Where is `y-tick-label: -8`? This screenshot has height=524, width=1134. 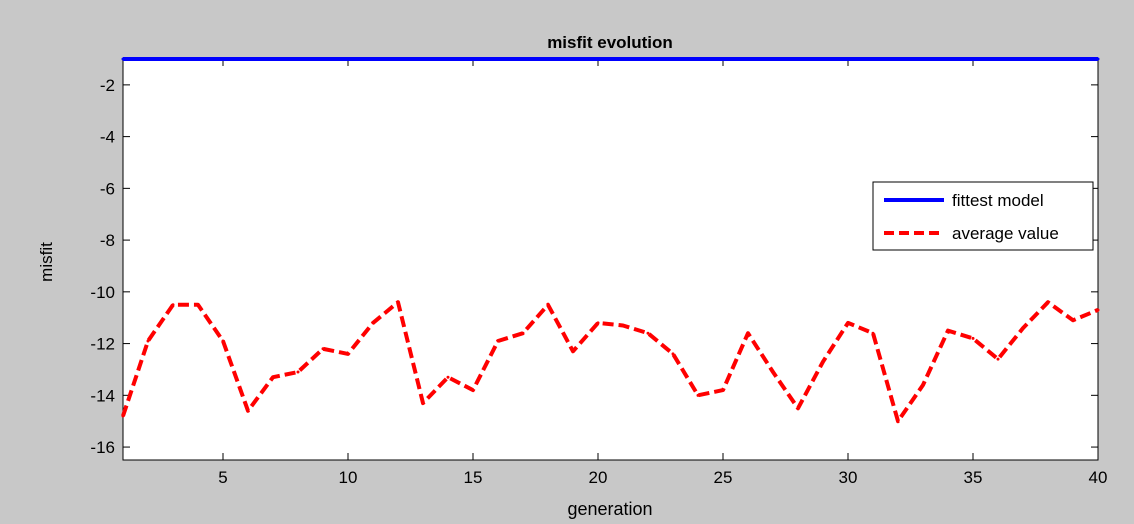
y-tick-label: -8 is located at coordinates (107, 240).